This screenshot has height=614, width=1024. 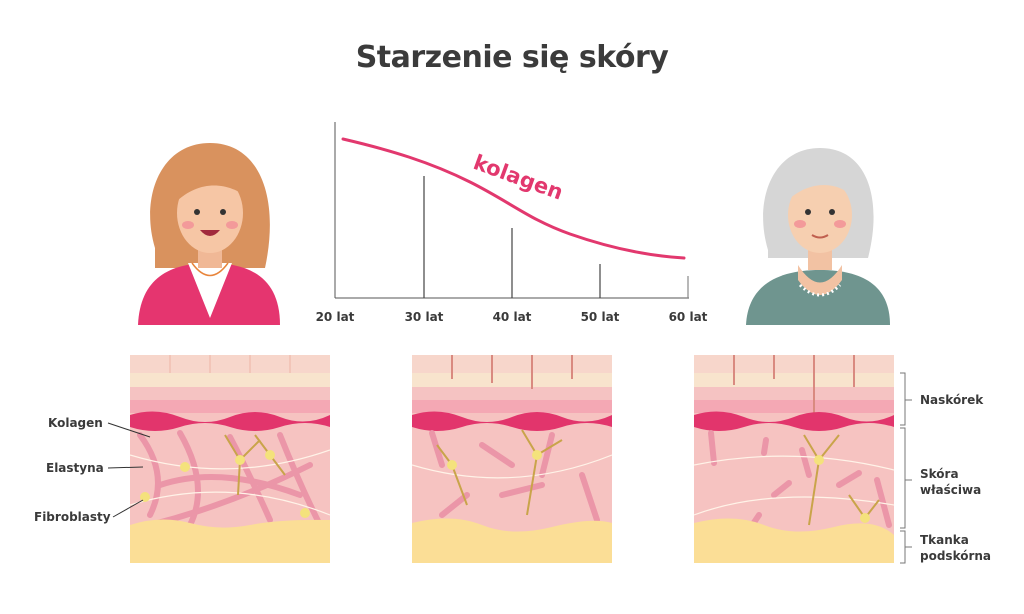 I want to click on layer-name: Naskórek, so click(x=952, y=400).